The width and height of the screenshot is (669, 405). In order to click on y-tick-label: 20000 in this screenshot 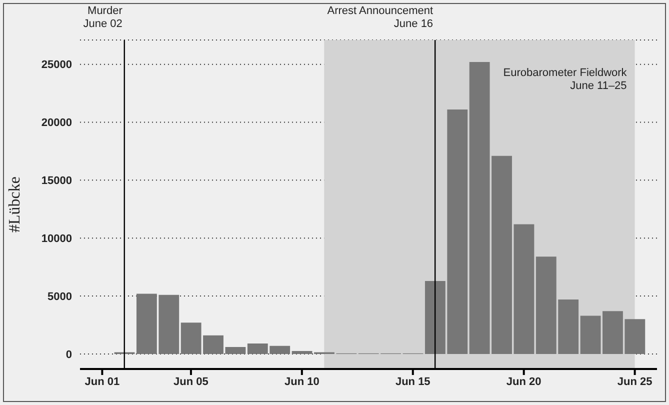, I will do `click(56, 123)`.